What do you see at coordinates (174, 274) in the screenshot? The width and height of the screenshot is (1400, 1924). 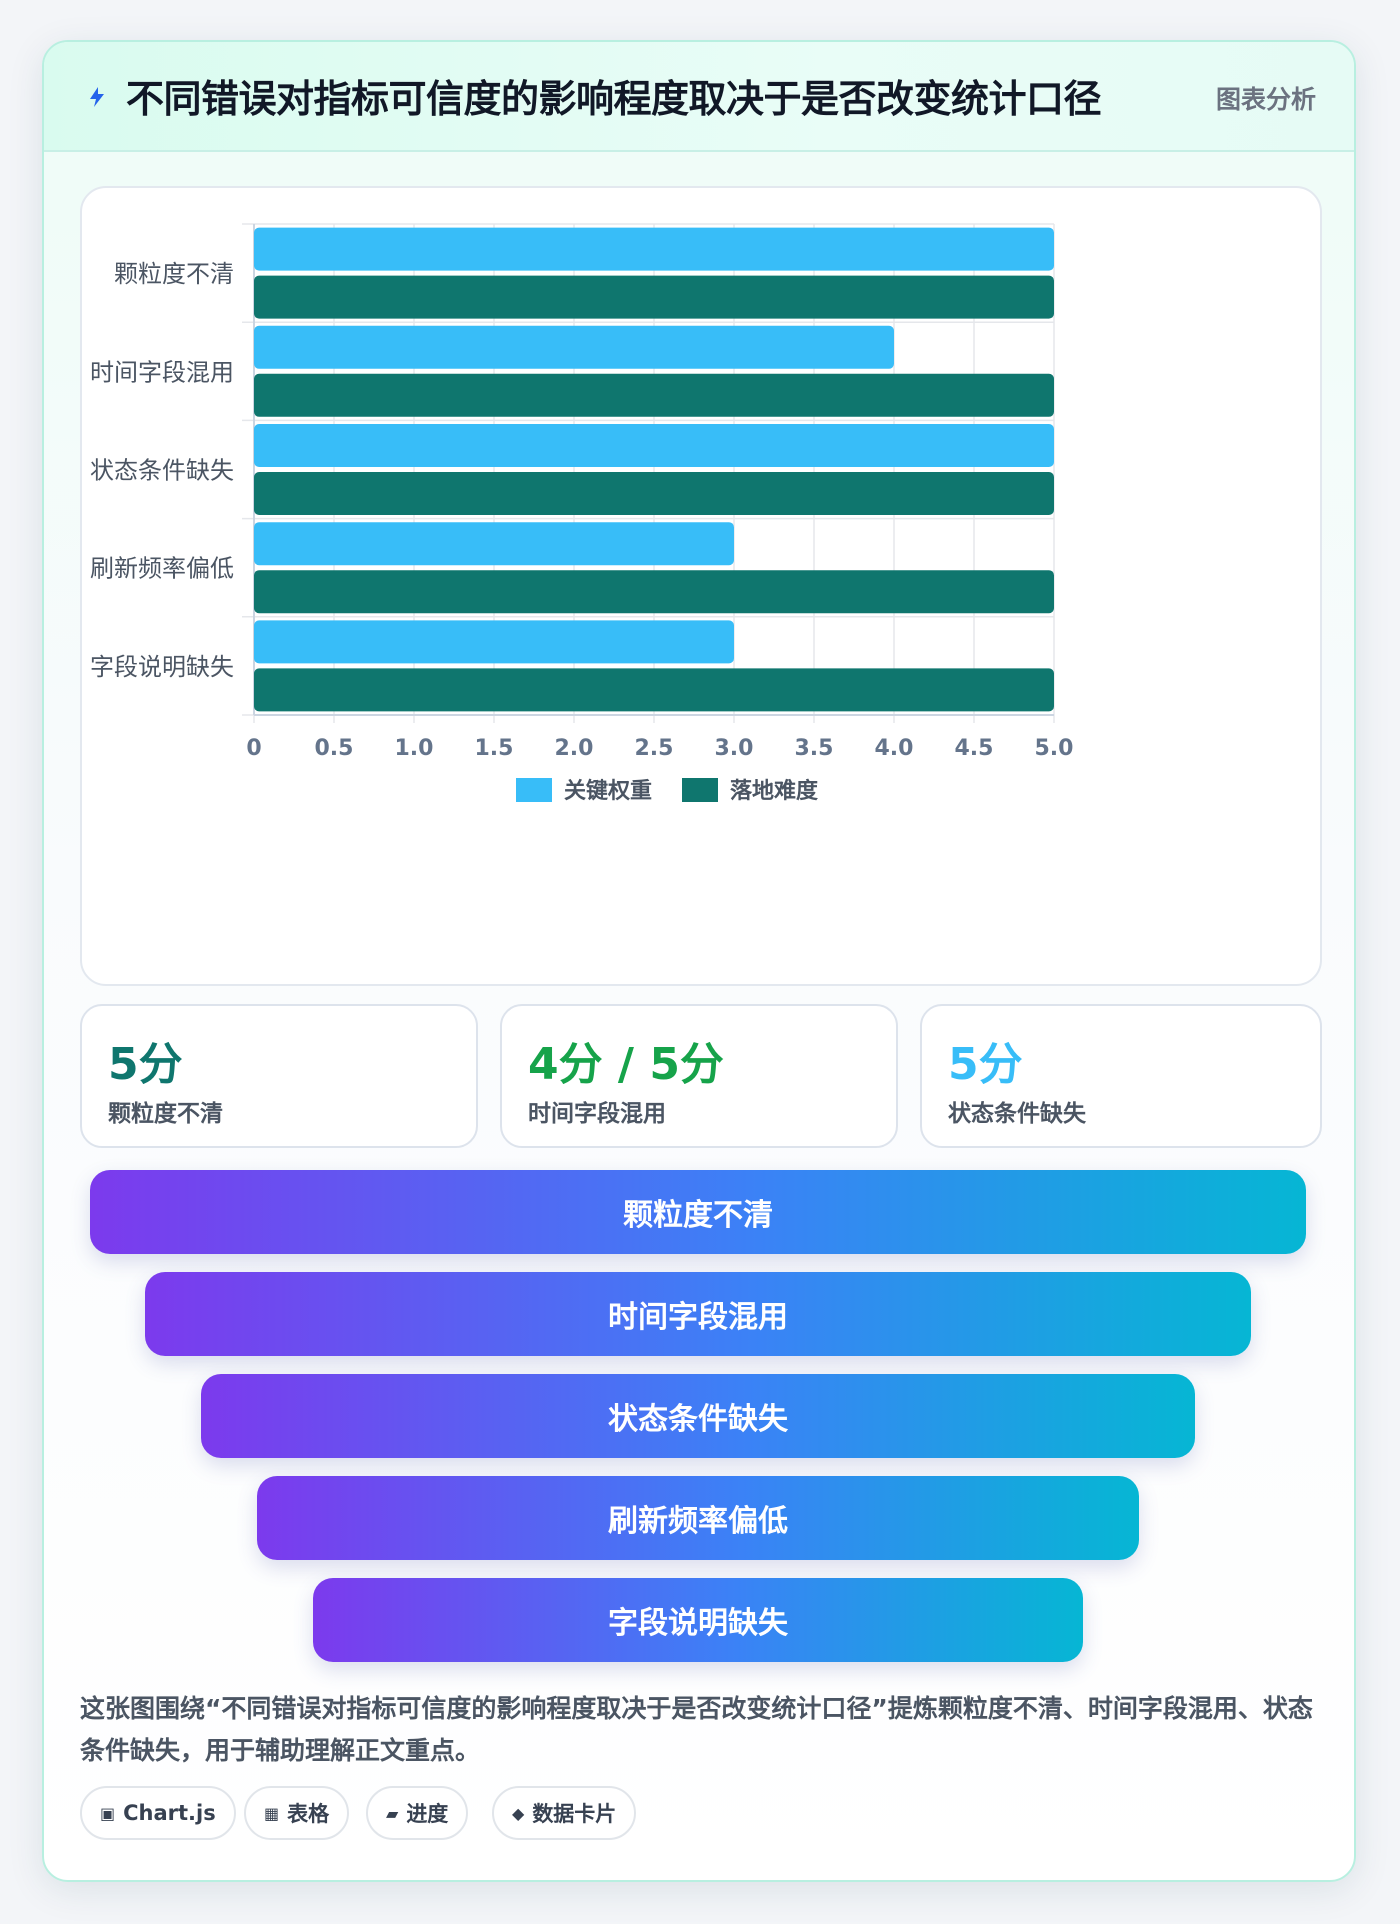 I see `y-tick-label: 颗粒度不清` at bounding box center [174, 274].